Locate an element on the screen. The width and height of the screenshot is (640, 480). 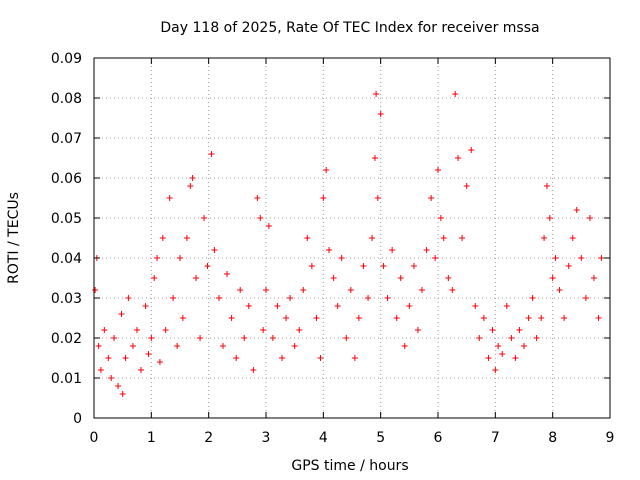
x-tick-label: 9 is located at coordinates (610, 438).